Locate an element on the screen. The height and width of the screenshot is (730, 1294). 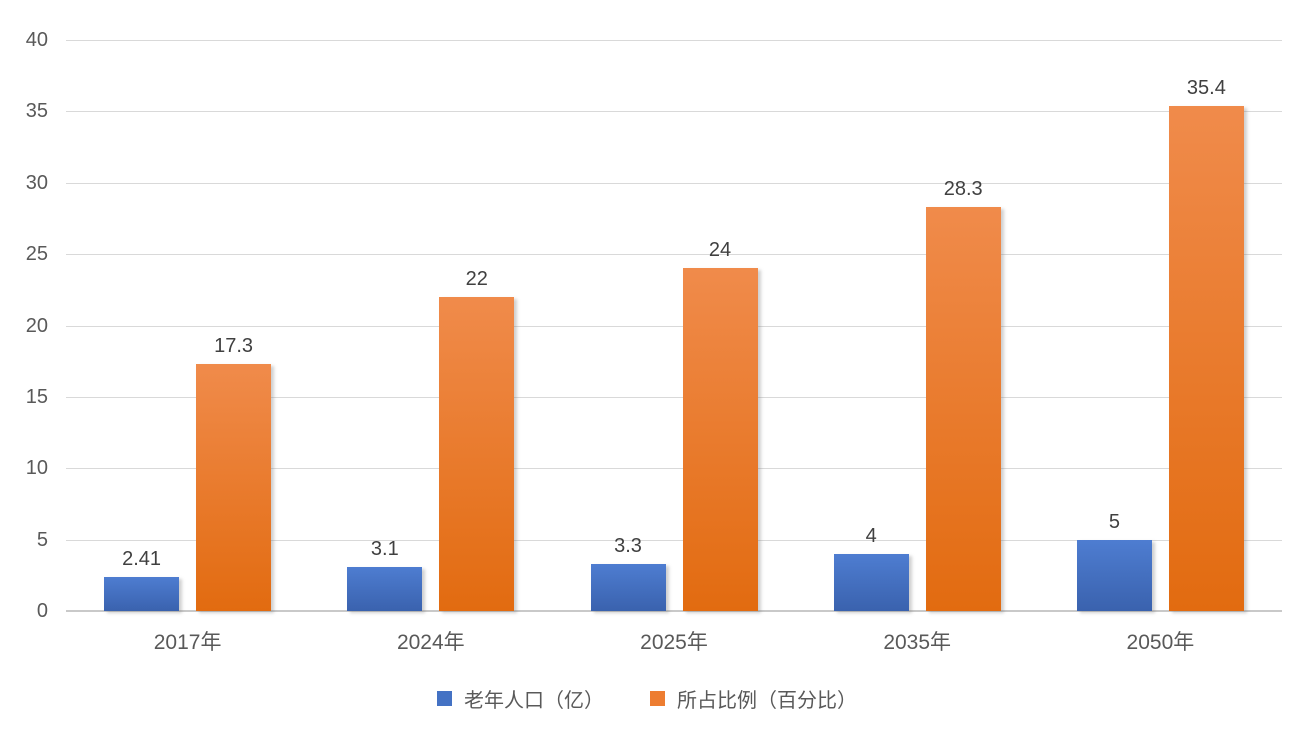
bar-value-label: 4 is located at coordinates (871, 535).